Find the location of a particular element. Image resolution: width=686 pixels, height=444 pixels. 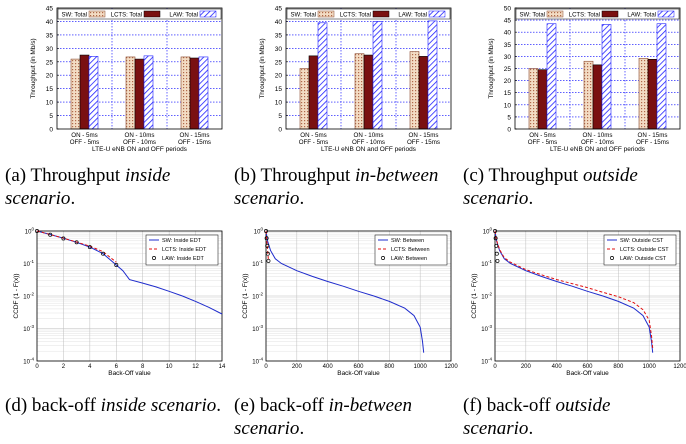

y-tick-label: 15 is located at coordinates (508, 93).